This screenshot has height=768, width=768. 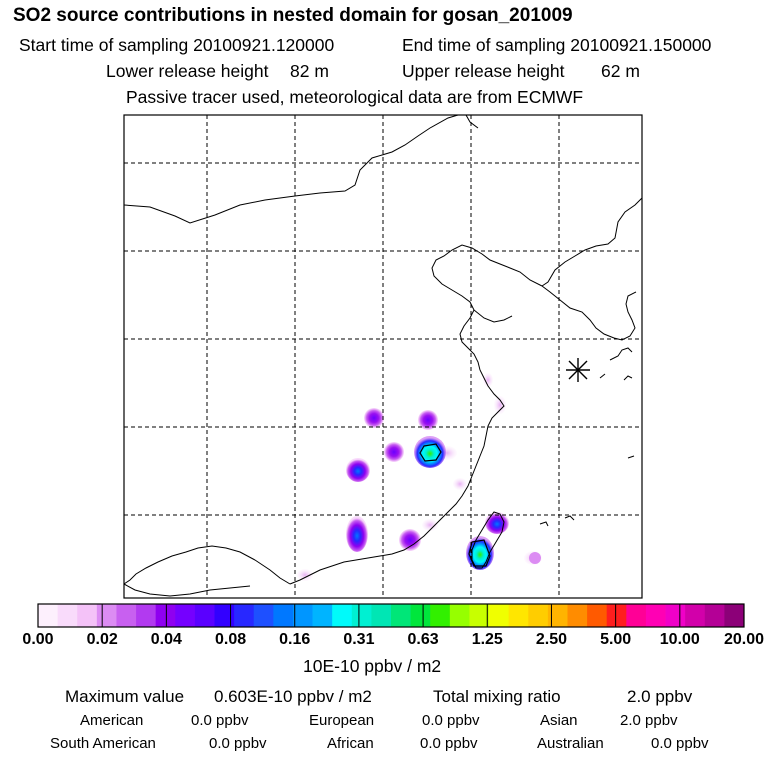 What do you see at coordinates (102, 639) in the screenshot?
I see `colorbar-tick-label: 0.02` at bounding box center [102, 639].